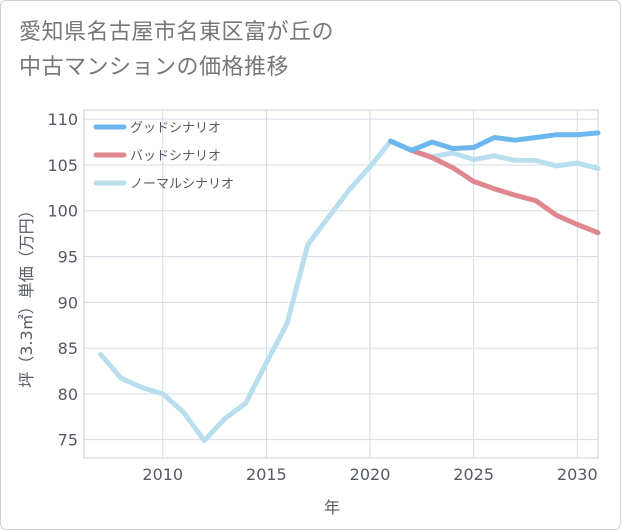 This screenshot has width=621, height=530. I want to click on x-tick-label: 2015, so click(266, 474).